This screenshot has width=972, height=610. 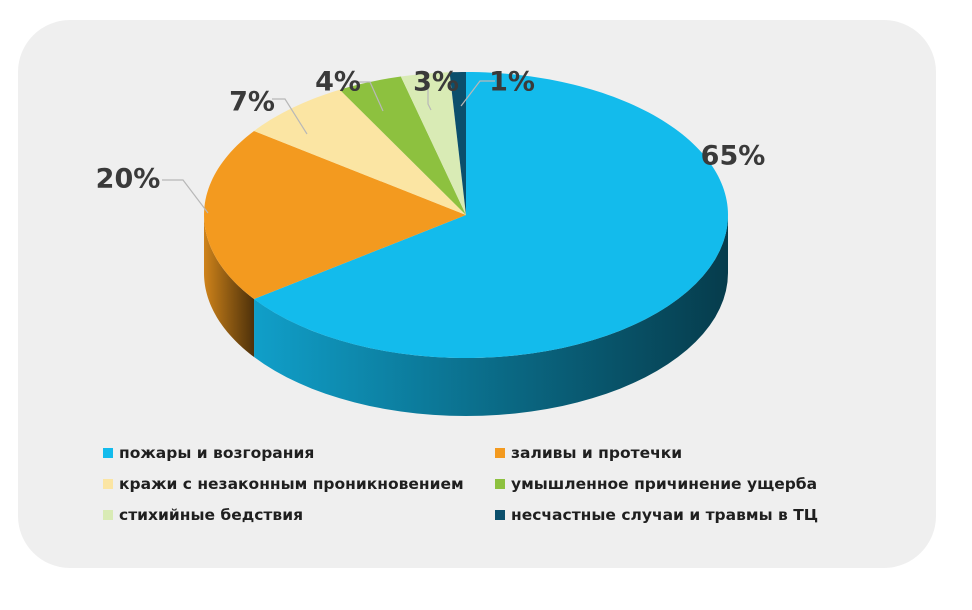 What do you see at coordinates (211, 515) in the screenshot?
I see `legend-label: стихийные бедствия` at bounding box center [211, 515].